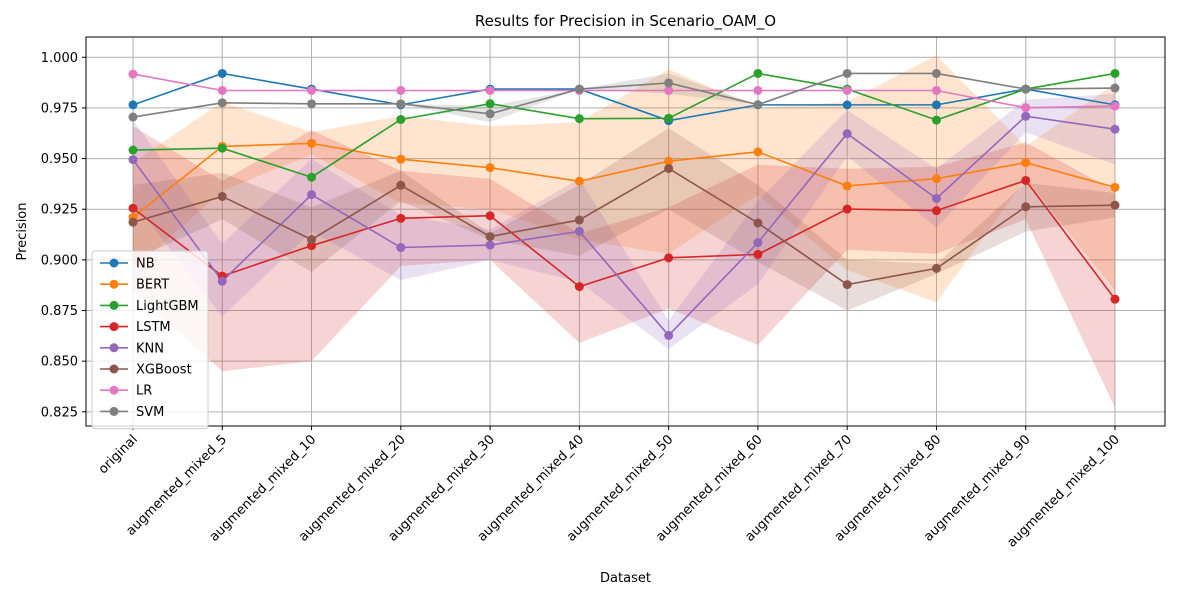 The height and width of the screenshot is (600, 1200). What do you see at coordinates (145, 264) in the screenshot?
I see `legend-label-nb: NB` at bounding box center [145, 264].